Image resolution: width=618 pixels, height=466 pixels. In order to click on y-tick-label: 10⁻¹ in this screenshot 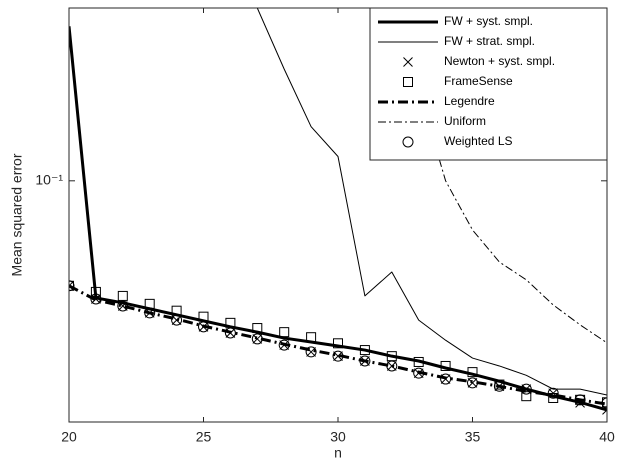, I will do `click(49, 180)`.